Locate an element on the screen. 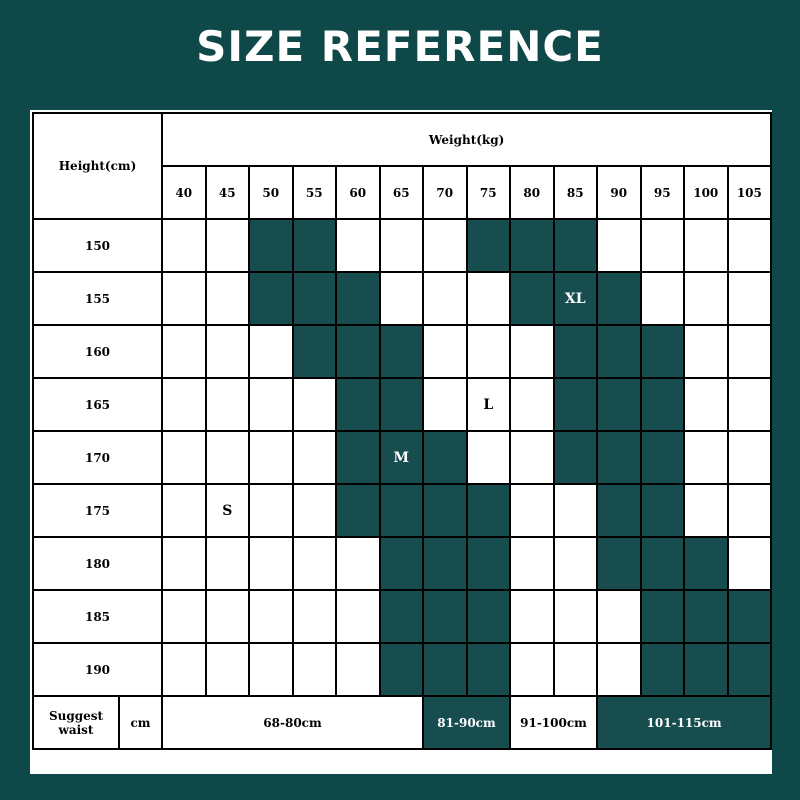 The image size is (800, 800). table-row: 170 M is located at coordinates (402, 457).